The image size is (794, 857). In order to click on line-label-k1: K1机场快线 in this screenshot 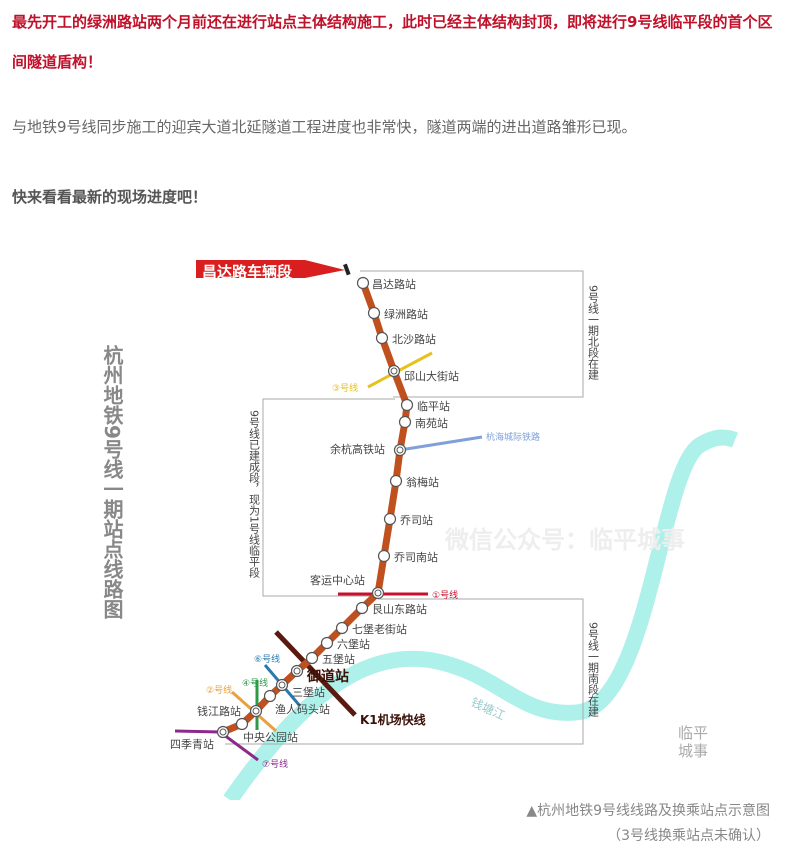, I will do `click(393, 719)`.